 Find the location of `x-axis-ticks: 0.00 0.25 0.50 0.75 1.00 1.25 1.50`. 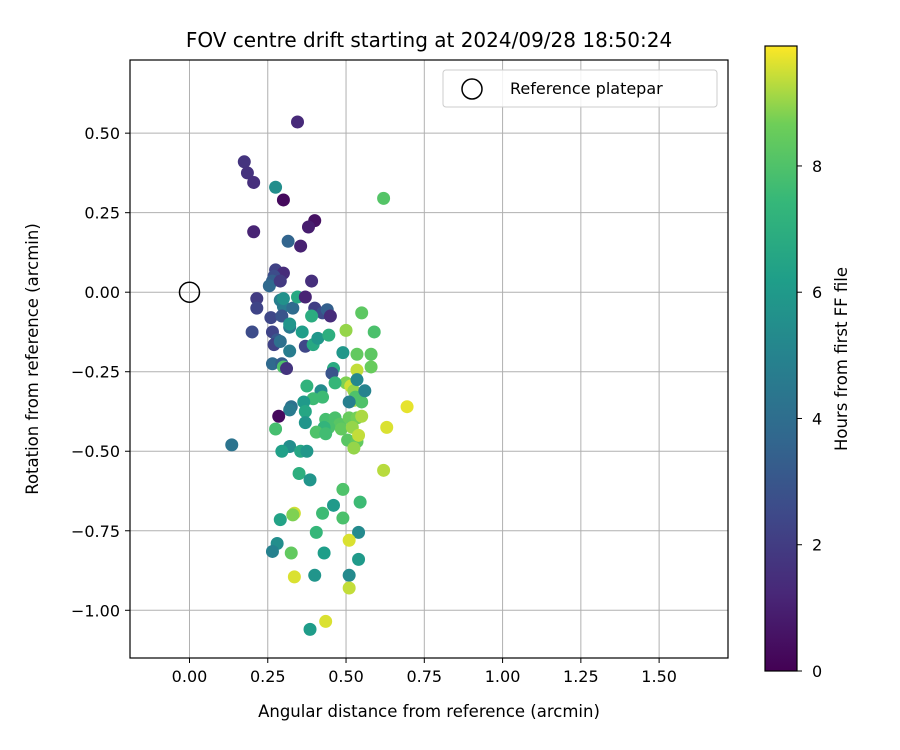

x-axis-ticks: 0.00 0.25 0.50 0.75 1.00 1.25 1.50 is located at coordinates (424, 672).